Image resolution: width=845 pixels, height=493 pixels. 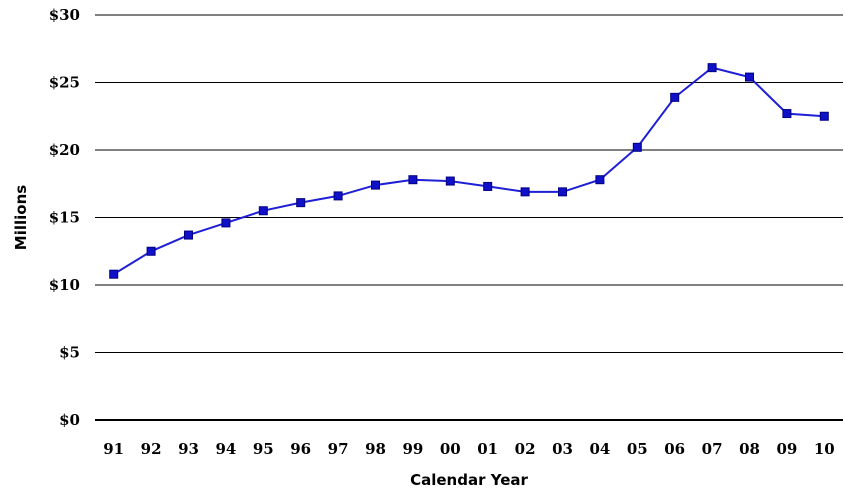 What do you see at coordinates (562, 449) in the screenshot?
I see `x-tick-label: 03` at bounding box center [562, 449].